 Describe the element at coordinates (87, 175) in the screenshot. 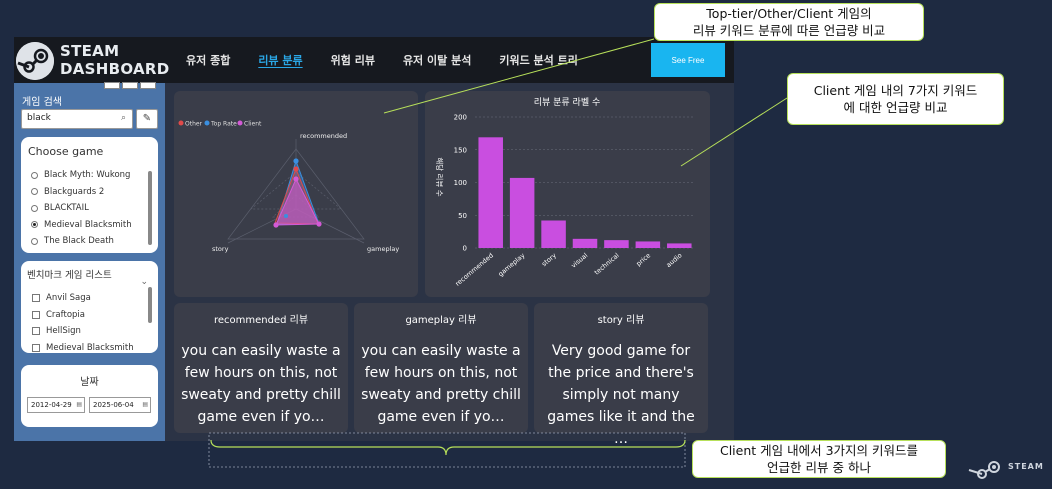

I see `game-option-label: Black Myth: Wukong` at that location.